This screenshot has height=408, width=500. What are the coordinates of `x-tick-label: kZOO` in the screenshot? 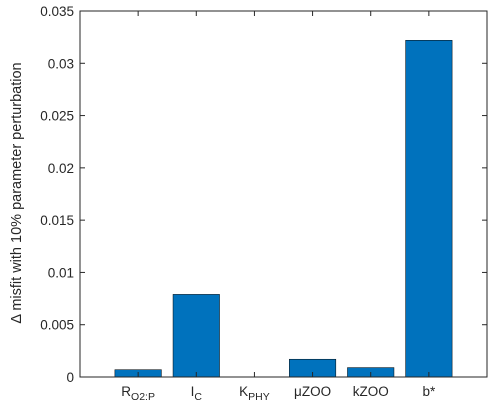 It's located at (371, 391).